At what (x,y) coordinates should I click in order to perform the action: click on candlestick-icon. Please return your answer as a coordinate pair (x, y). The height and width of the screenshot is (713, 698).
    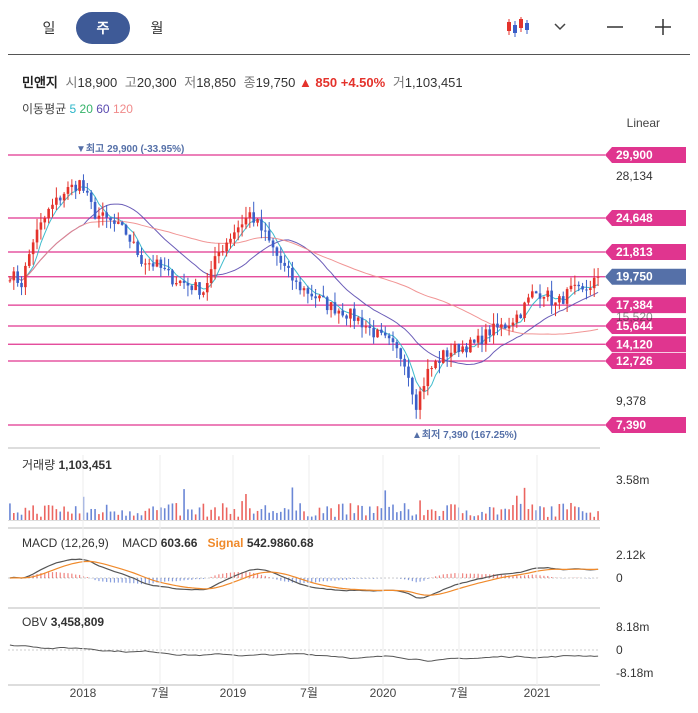
    Looking at the image, I should click on (518, 27).